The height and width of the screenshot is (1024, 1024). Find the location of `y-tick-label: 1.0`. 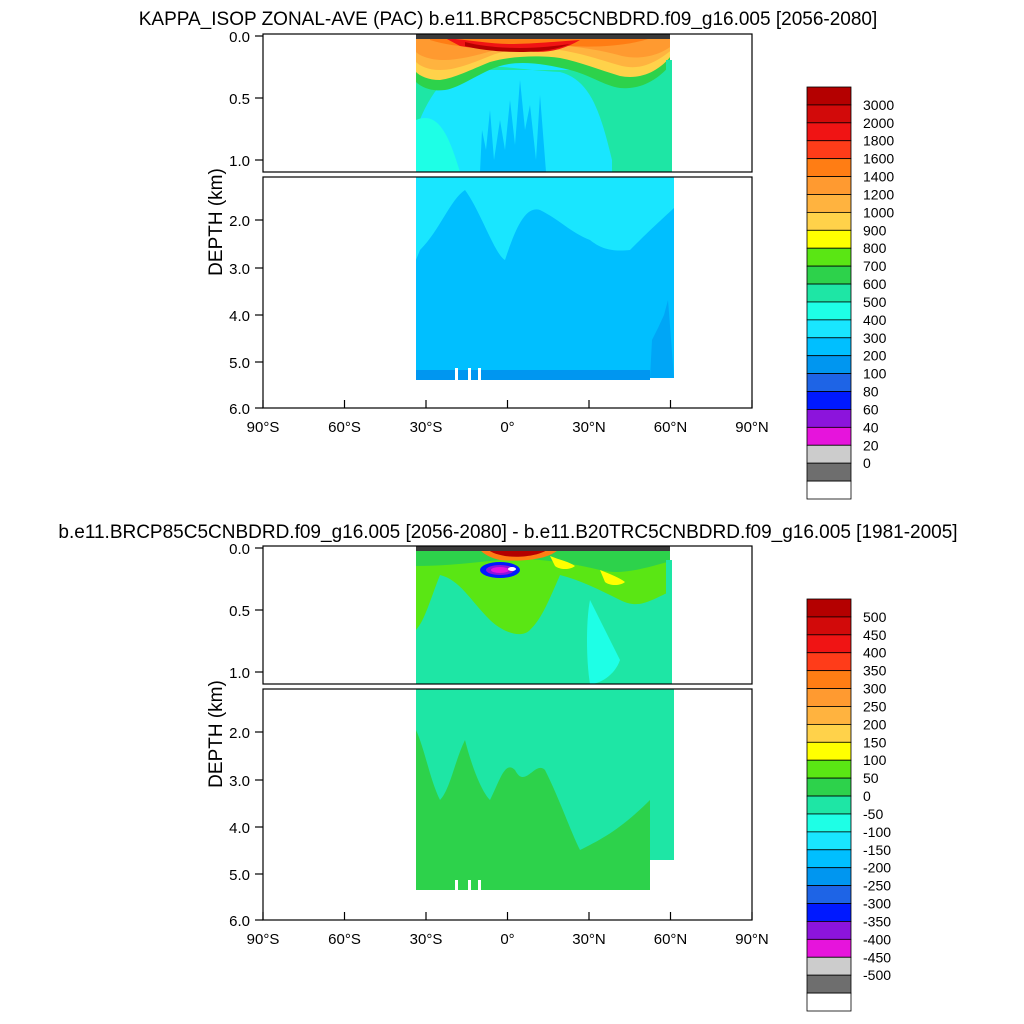

y-tick-label: 1.0 is located at coordinates (239, 673).